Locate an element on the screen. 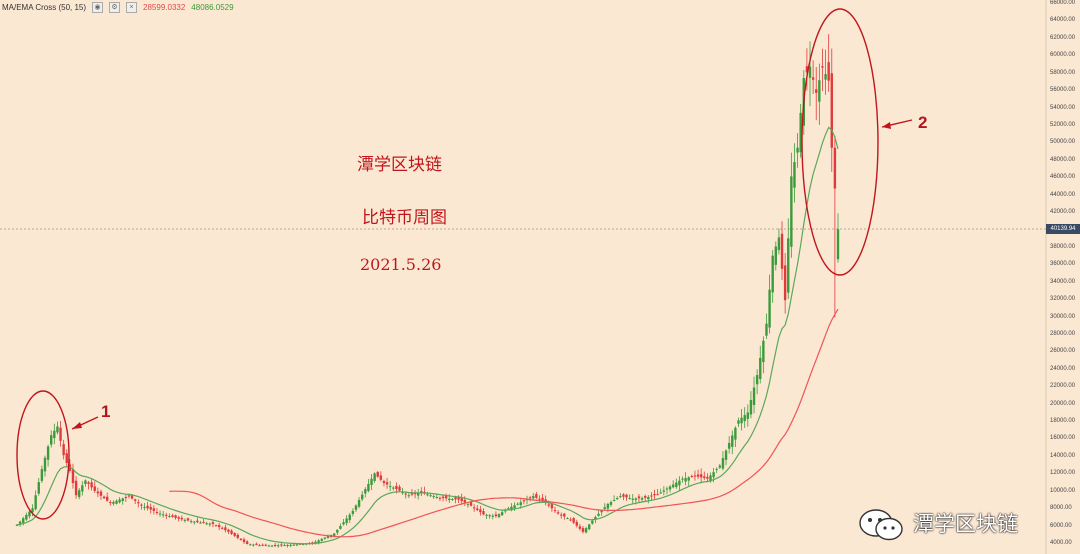  price-tick-label: 44000.00 is located at coordinates (1063, 194).